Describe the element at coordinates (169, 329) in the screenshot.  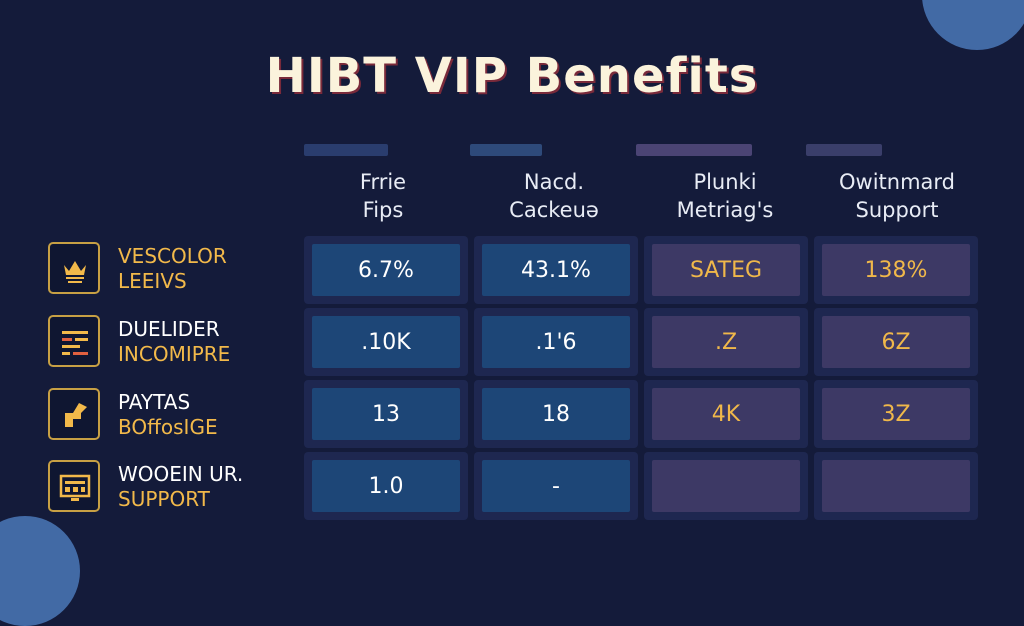
I see `row-label-line1: DUELIDER` at that location.